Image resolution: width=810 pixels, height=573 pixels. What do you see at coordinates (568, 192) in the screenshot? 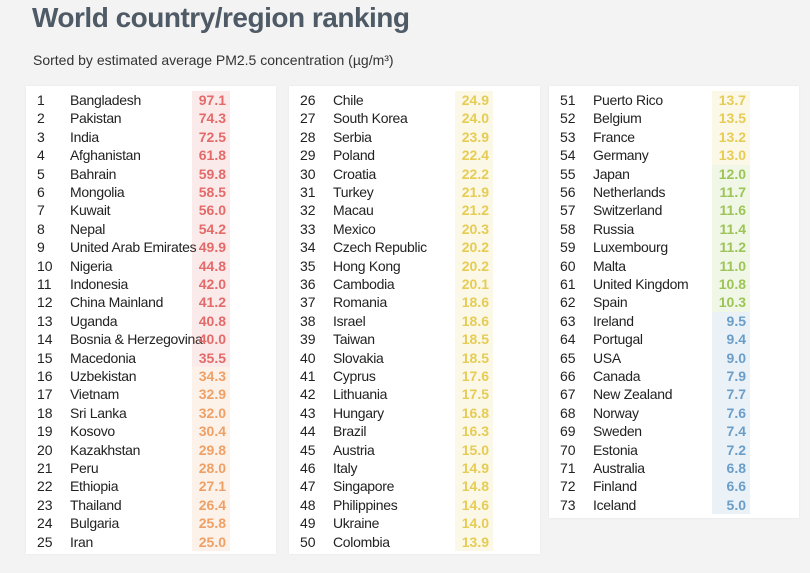
I see `rank-number: 56` at bounding box center [568, 192].